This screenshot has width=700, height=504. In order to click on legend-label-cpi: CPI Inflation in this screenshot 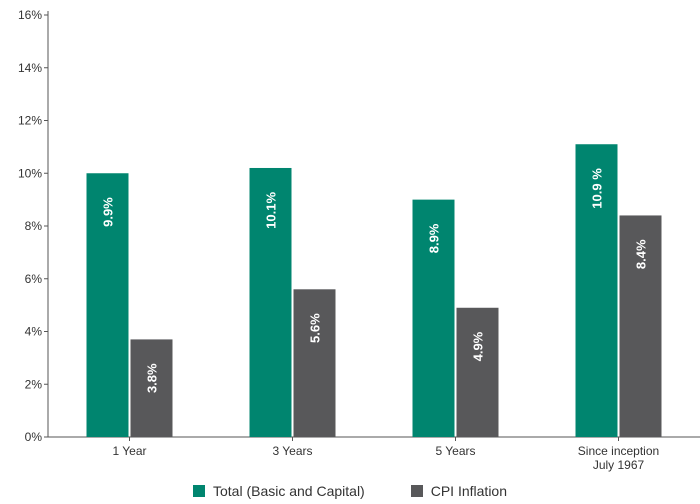, I will do `click(468, 491)`.